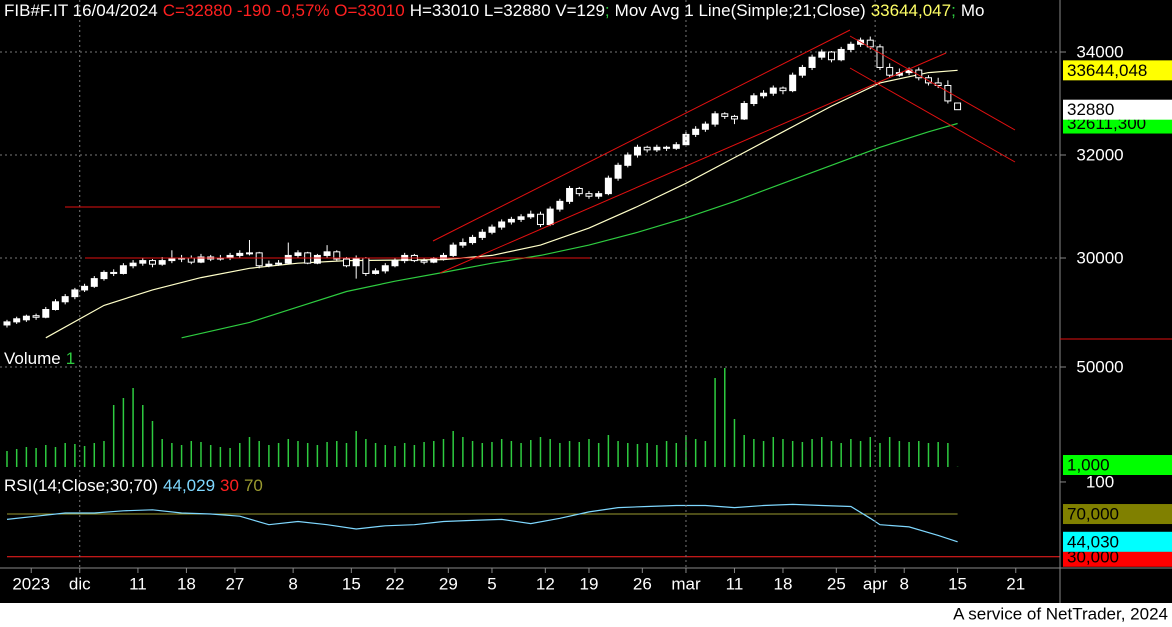  Describe the element at coordinates (39, 358) in the screenshot. I see `volume-title: Volume 1` at that location.